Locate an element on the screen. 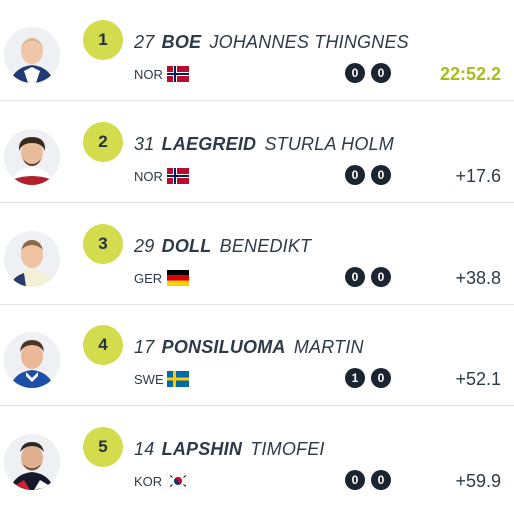 This screenshot has height=513, width=514. rank-badge: 3 is located at coordinates (103, 244).